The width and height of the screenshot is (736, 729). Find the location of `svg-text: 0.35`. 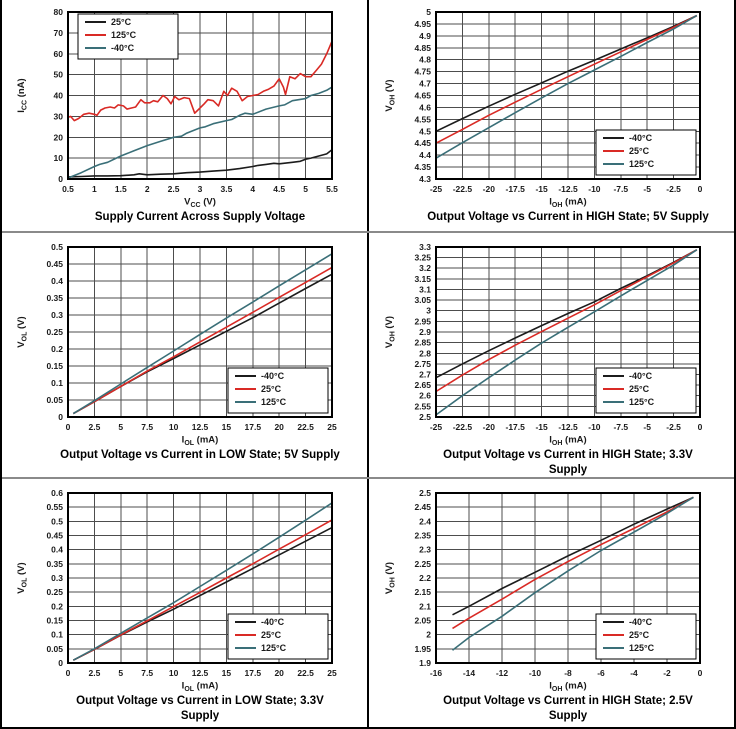

svg-text: 0.35 is located at coordinates (54, 564).